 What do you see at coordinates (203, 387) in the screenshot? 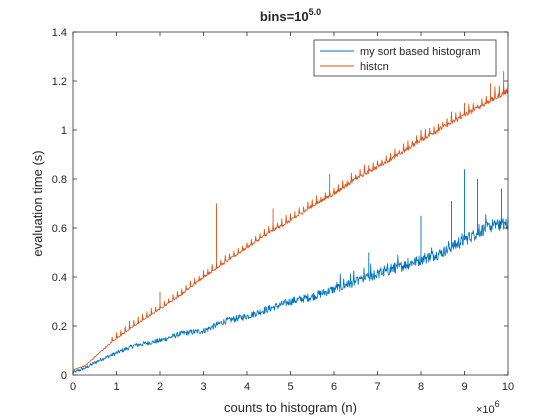
I see `x-tick-label: 3` at bounding box center [203, 387].